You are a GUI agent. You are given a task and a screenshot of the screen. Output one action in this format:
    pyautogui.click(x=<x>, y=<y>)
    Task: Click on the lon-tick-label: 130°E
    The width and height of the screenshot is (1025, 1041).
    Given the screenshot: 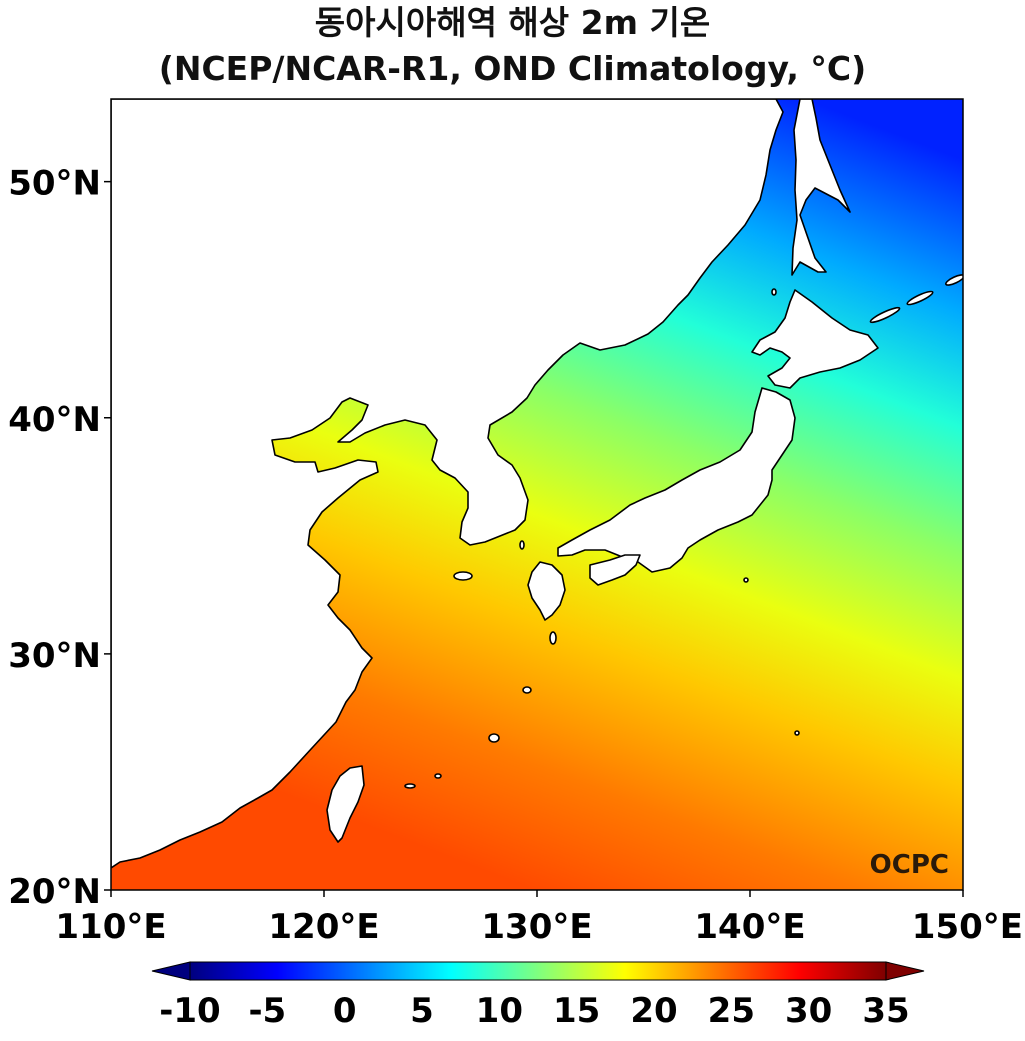 What is the action you would take?
    pyautogui.click(x=536, y=927)
    